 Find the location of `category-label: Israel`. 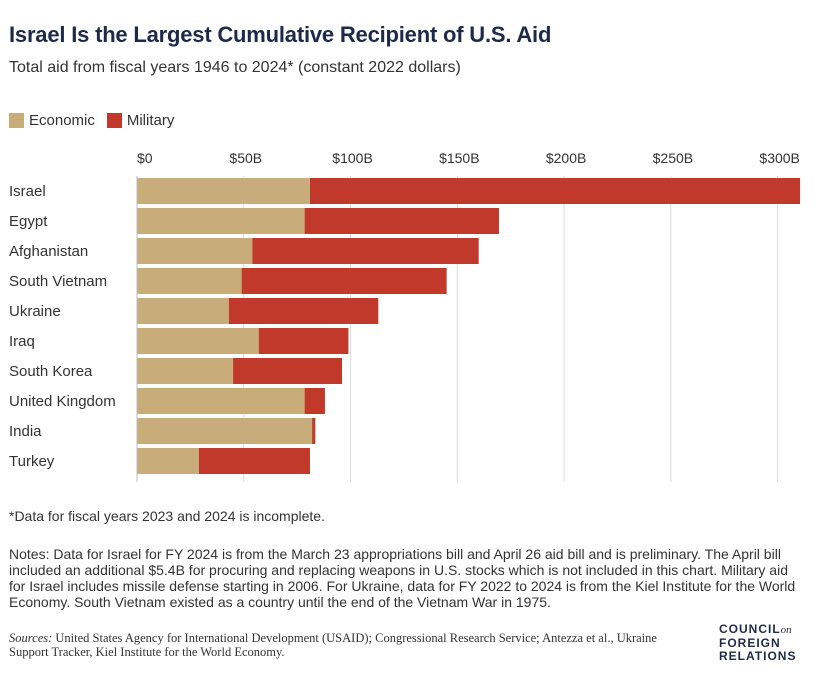

category-label: Israel is located at coordinates (27, 191).